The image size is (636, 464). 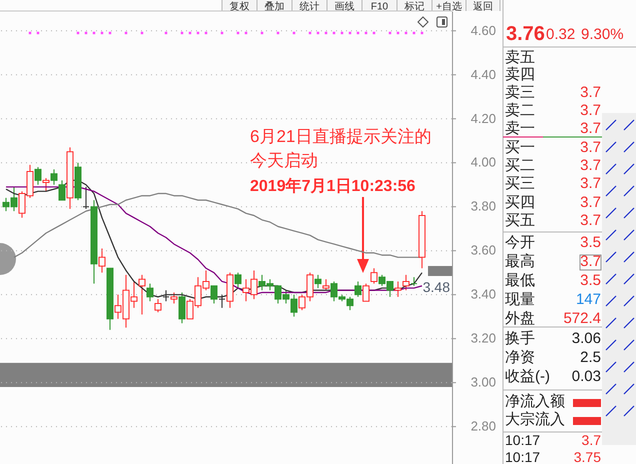 What do you see at coordinates (588, 299) in the screenshot?
I see `text: 147` at bounding box center [588, 299].